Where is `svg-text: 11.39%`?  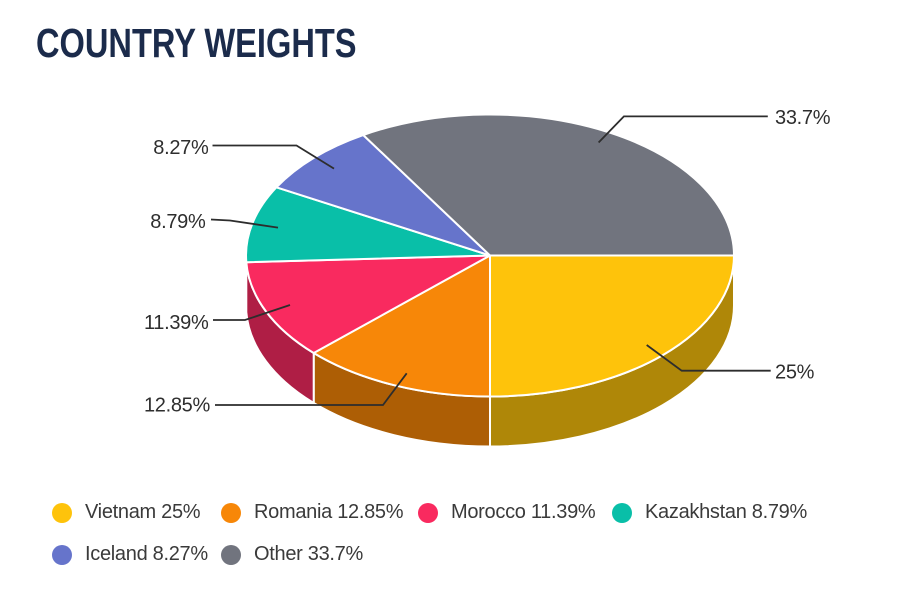 svg-text: 11.39% is located at coordinates (176, 323).